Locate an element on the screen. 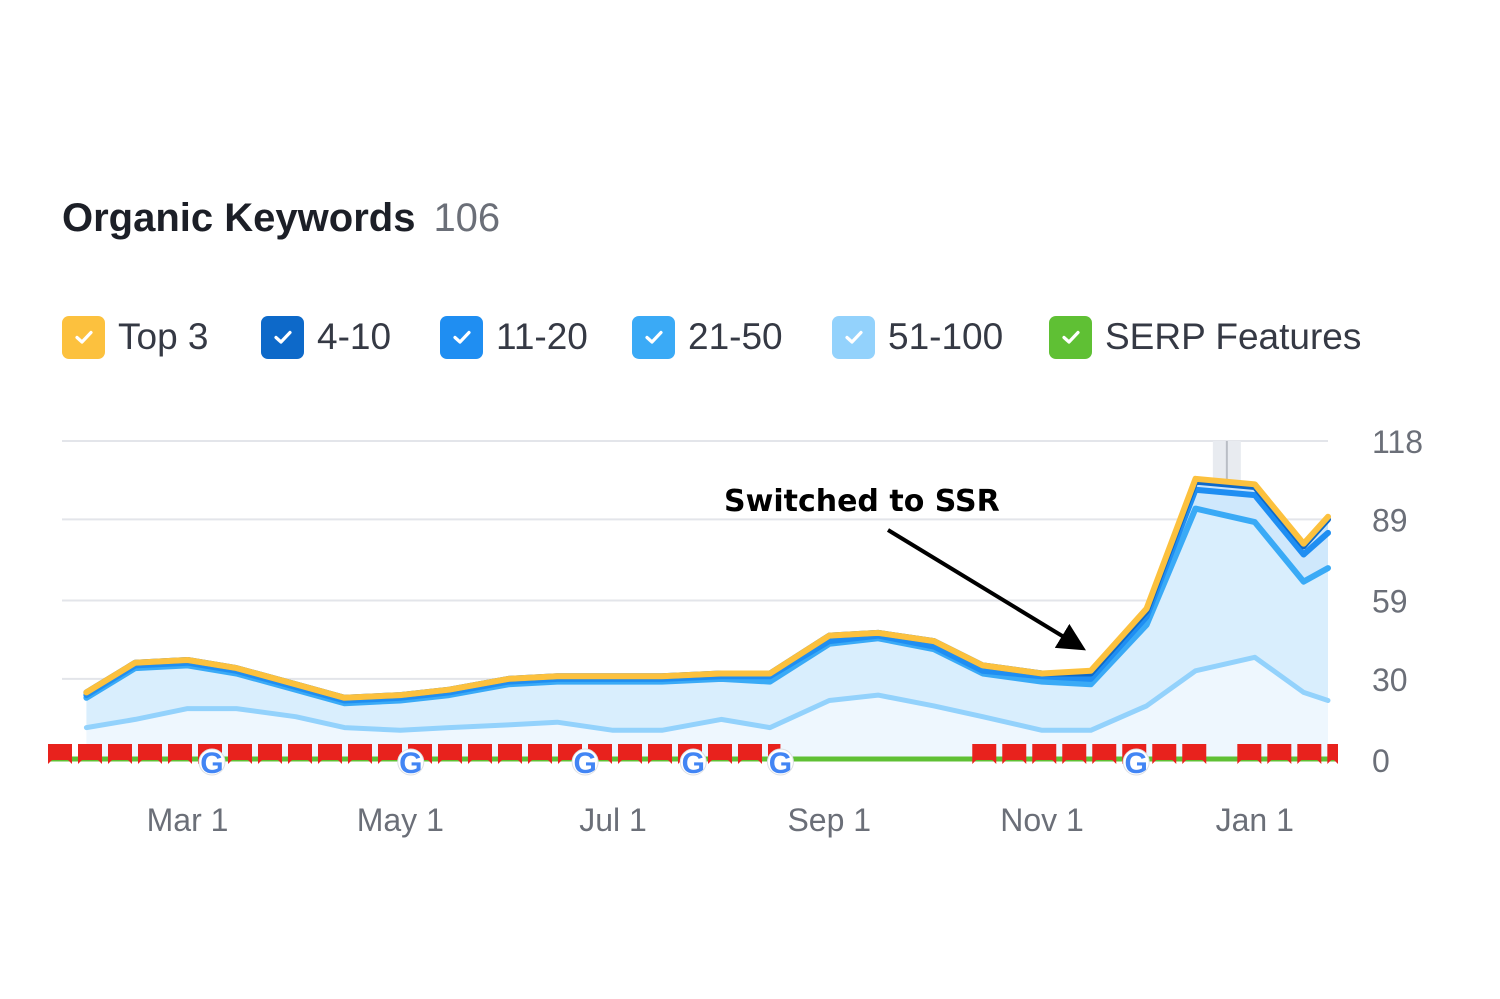 The width and height of the screenshot is (1500, 999). widget-header: Organic Keywords 106 is located at coordinates (281, 218).